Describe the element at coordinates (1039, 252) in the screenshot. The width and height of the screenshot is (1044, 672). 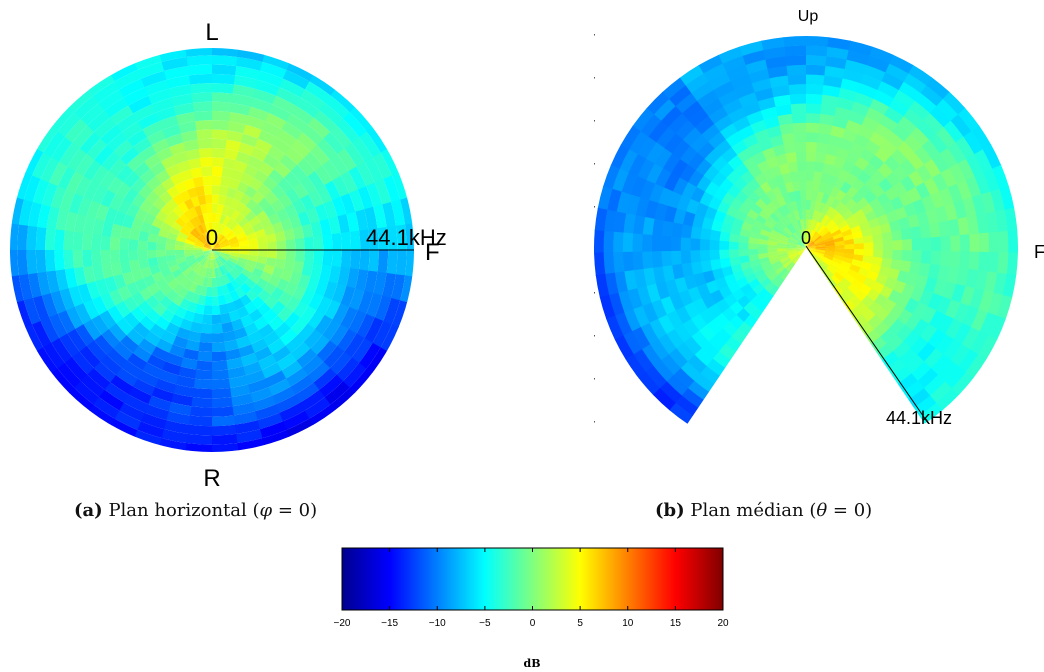
I see `direction-label-front-b: F` at that location.